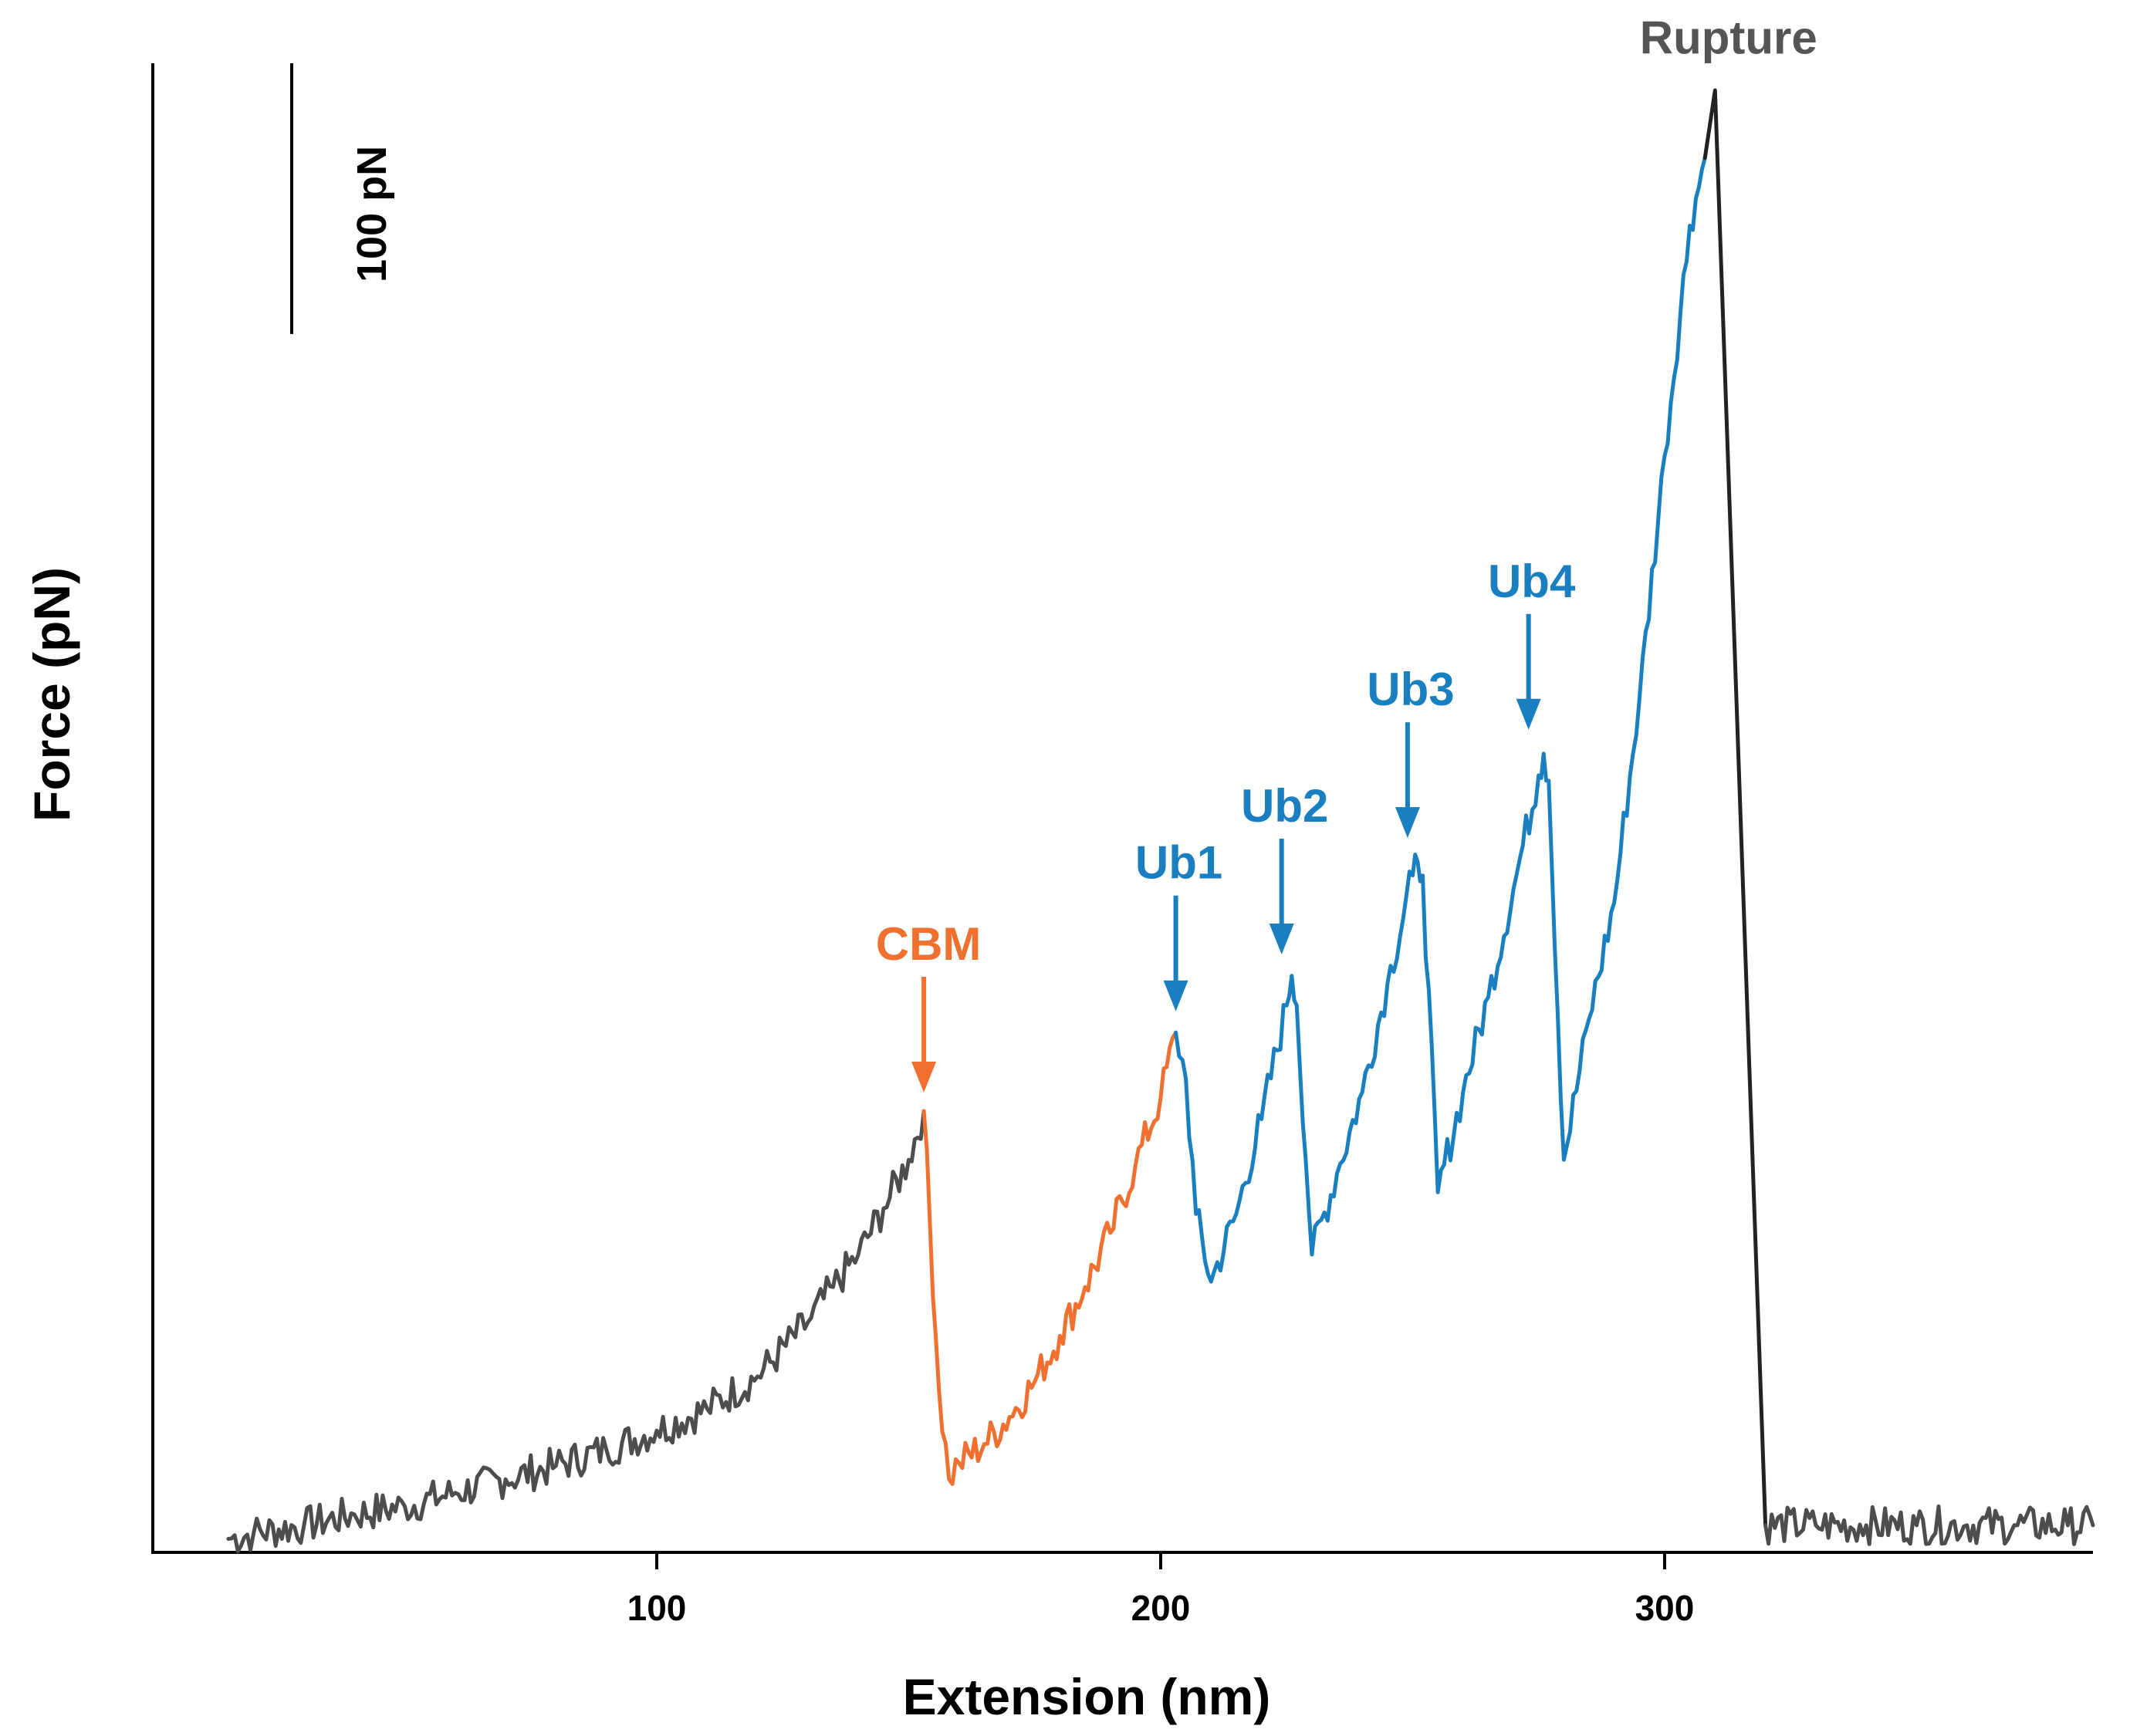 This screenshot has height=1736, width=2130. I want to click on x-tick-label-100: 100, so click(657, 1608).